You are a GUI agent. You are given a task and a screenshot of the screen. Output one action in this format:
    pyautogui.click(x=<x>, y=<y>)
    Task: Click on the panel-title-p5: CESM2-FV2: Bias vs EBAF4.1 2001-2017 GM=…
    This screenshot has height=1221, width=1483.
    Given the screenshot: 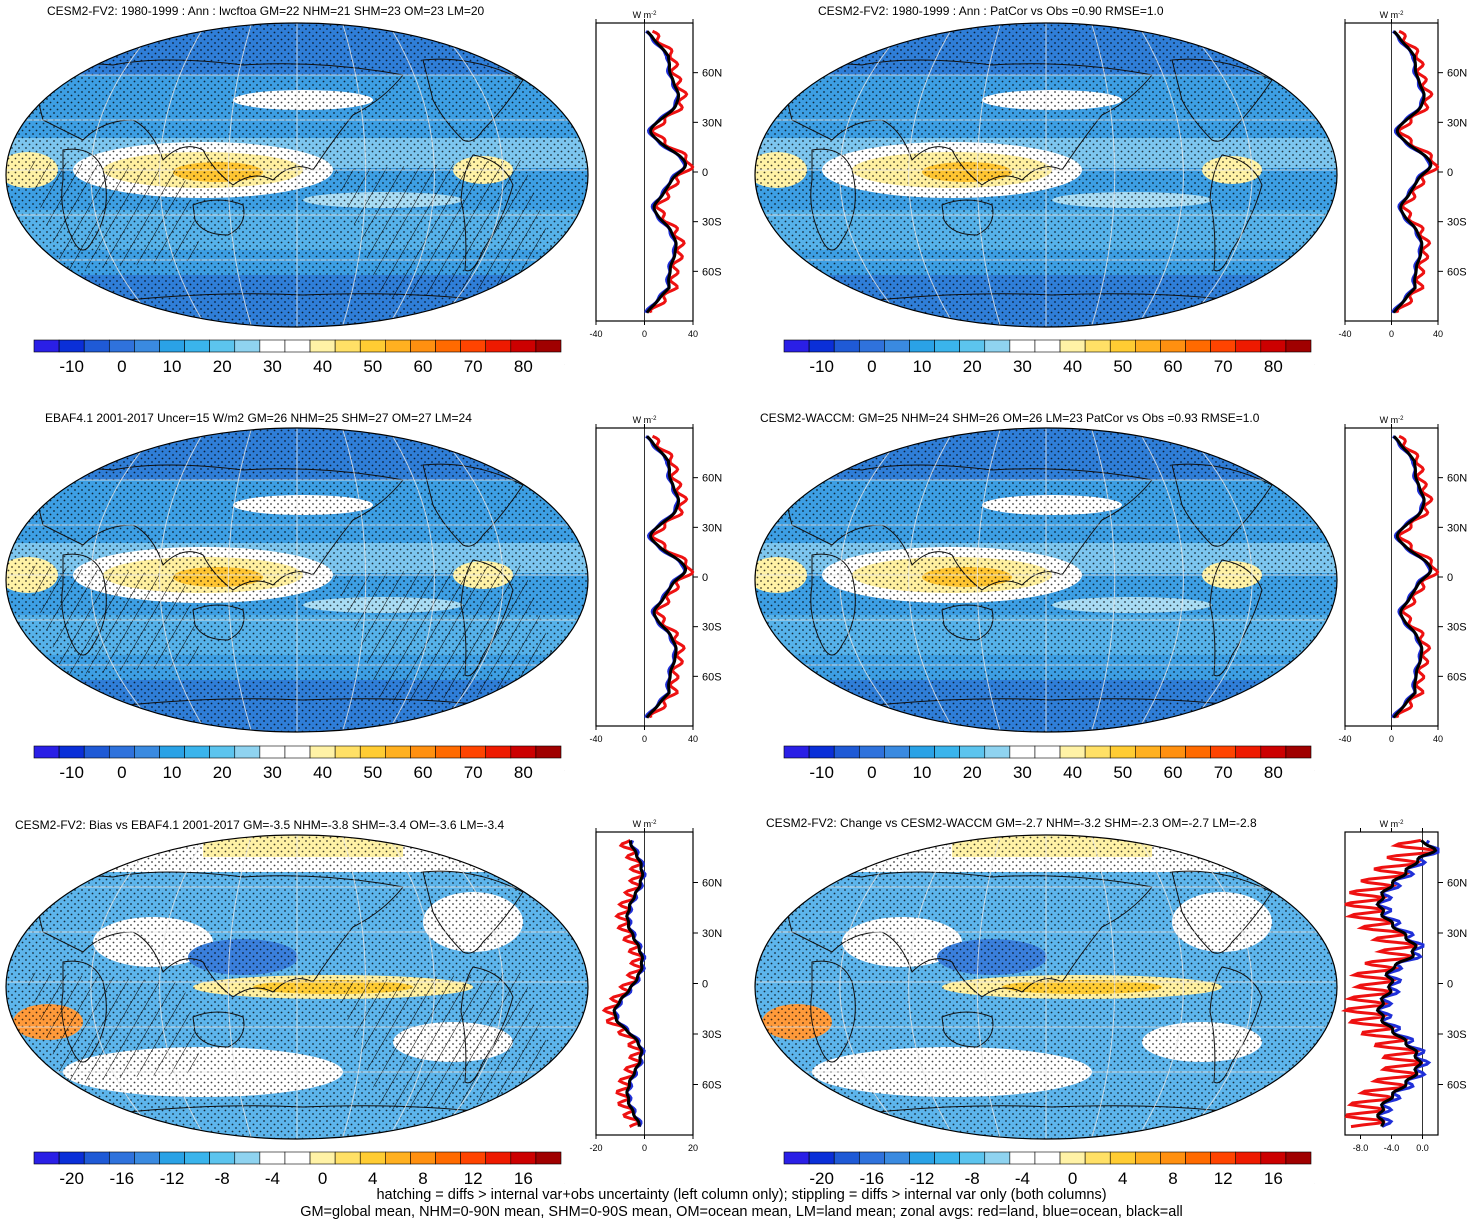 What is the action you would take?
    pyautogui.click(x=260, y=825)
    